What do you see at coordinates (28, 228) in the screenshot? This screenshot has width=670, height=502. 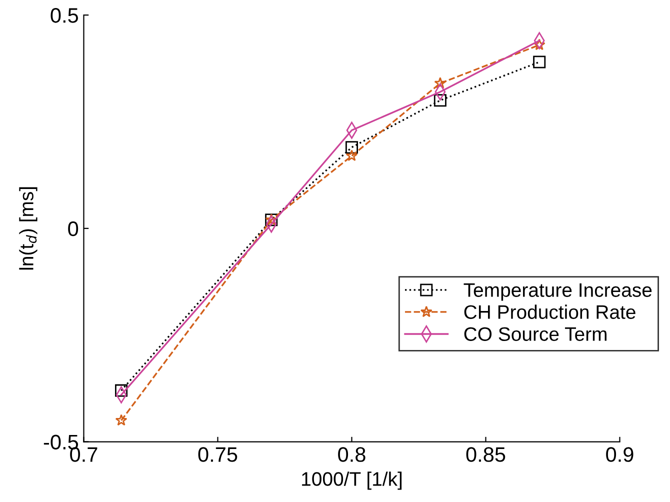 I see `y-axis-title: ln(t$_{d}$) [ms]` at bounding box center [28, 228].